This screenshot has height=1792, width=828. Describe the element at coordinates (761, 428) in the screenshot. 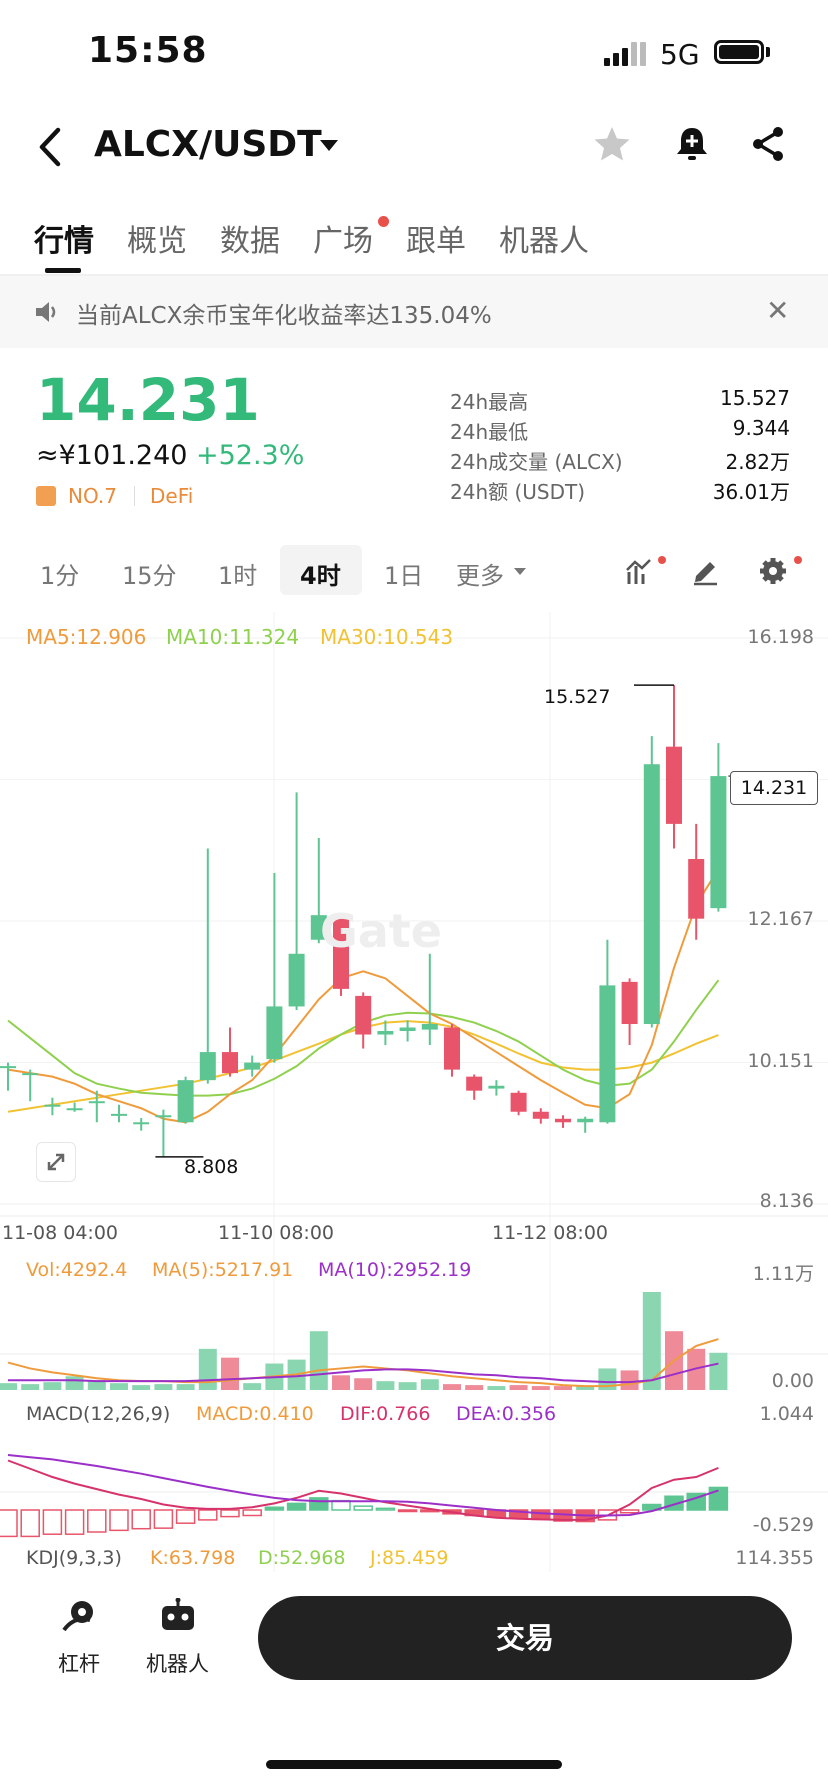

I see `stat-value-low: 9.344` at that location.